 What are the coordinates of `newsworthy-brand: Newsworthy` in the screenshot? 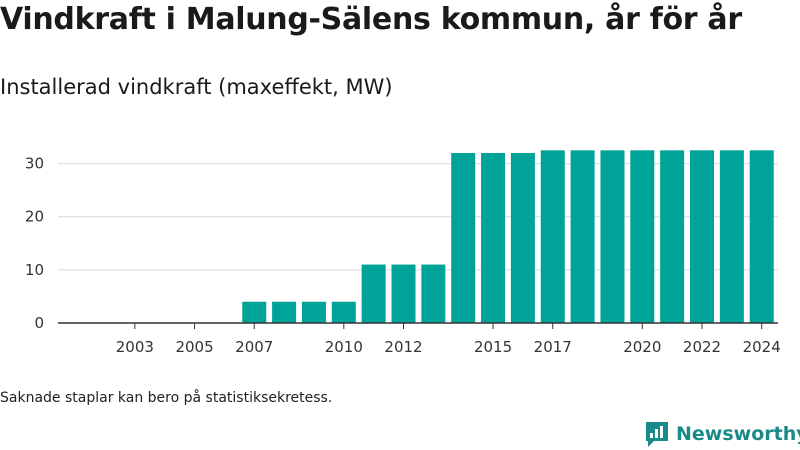 It's located at (722, 434).